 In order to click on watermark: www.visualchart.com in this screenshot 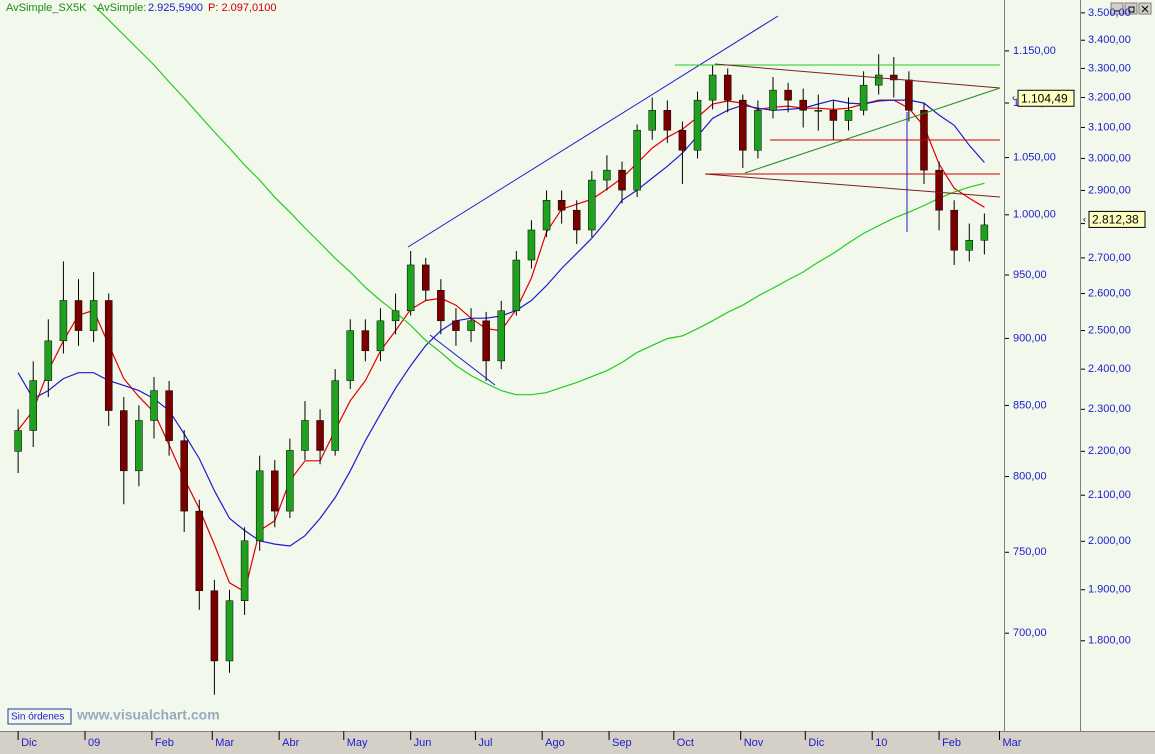, I will do `click(148, 715)`.